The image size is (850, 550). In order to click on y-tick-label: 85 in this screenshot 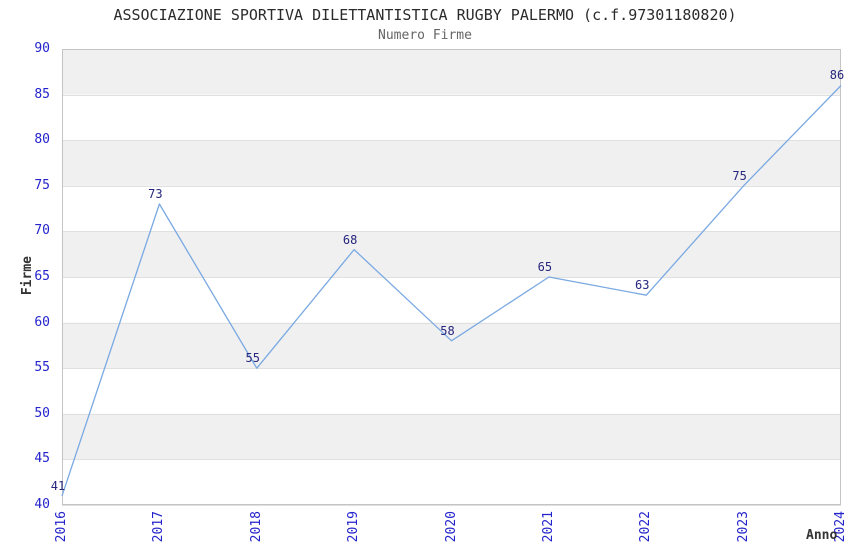, I will do `click(42, 94)`.